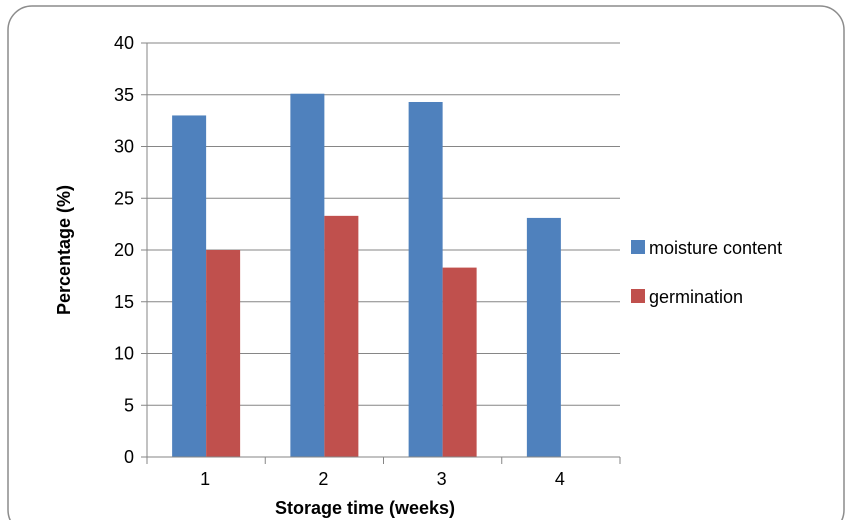 Image resolution: width=852 pixels, height=525 pixels. I want to click on y-tick-label: 35, so click(124, 95).